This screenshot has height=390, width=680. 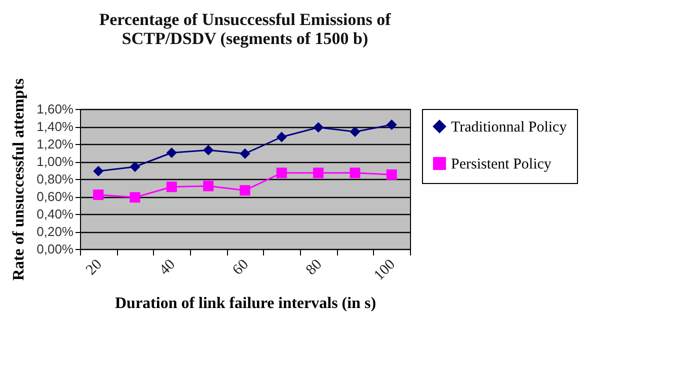 I want to click on x-axis-title: Duration of link failure intervals (in s), so click(x=245, y=303).